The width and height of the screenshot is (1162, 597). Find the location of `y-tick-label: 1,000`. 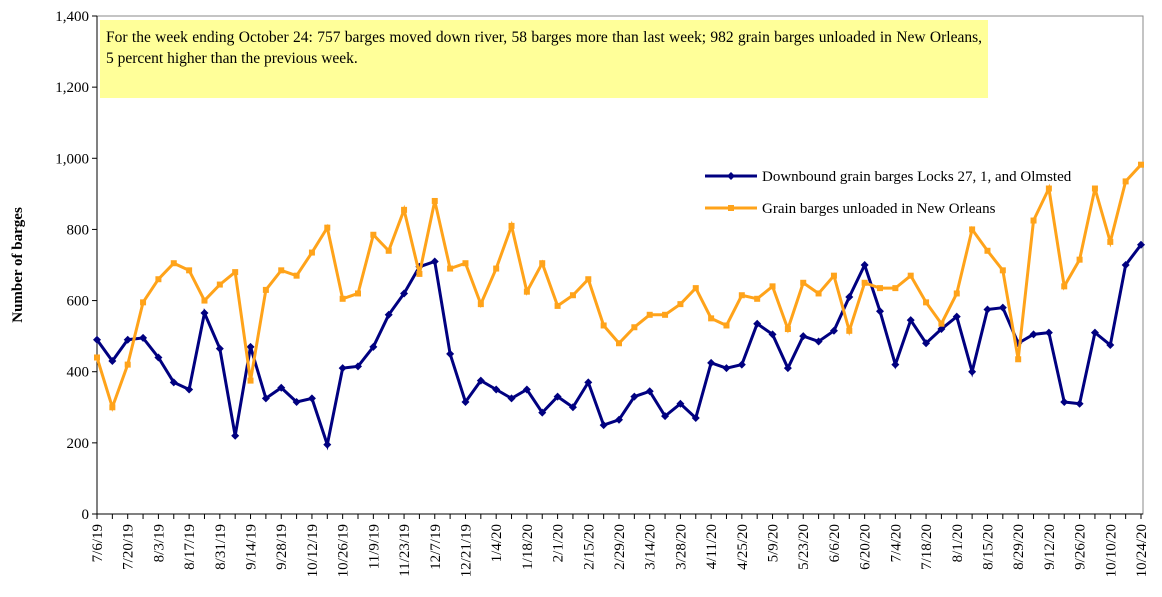

y-tick-label: 1,000 is located at coordinates (72, 159).